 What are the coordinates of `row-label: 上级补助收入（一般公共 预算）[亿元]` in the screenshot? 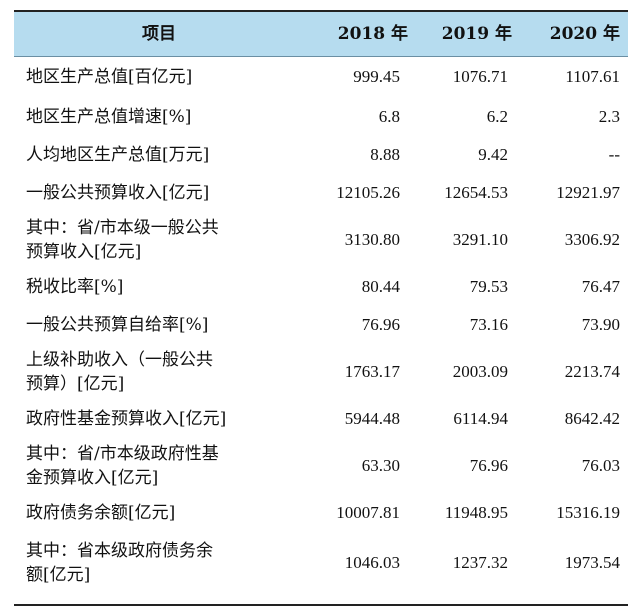 It's located at (119, 372).